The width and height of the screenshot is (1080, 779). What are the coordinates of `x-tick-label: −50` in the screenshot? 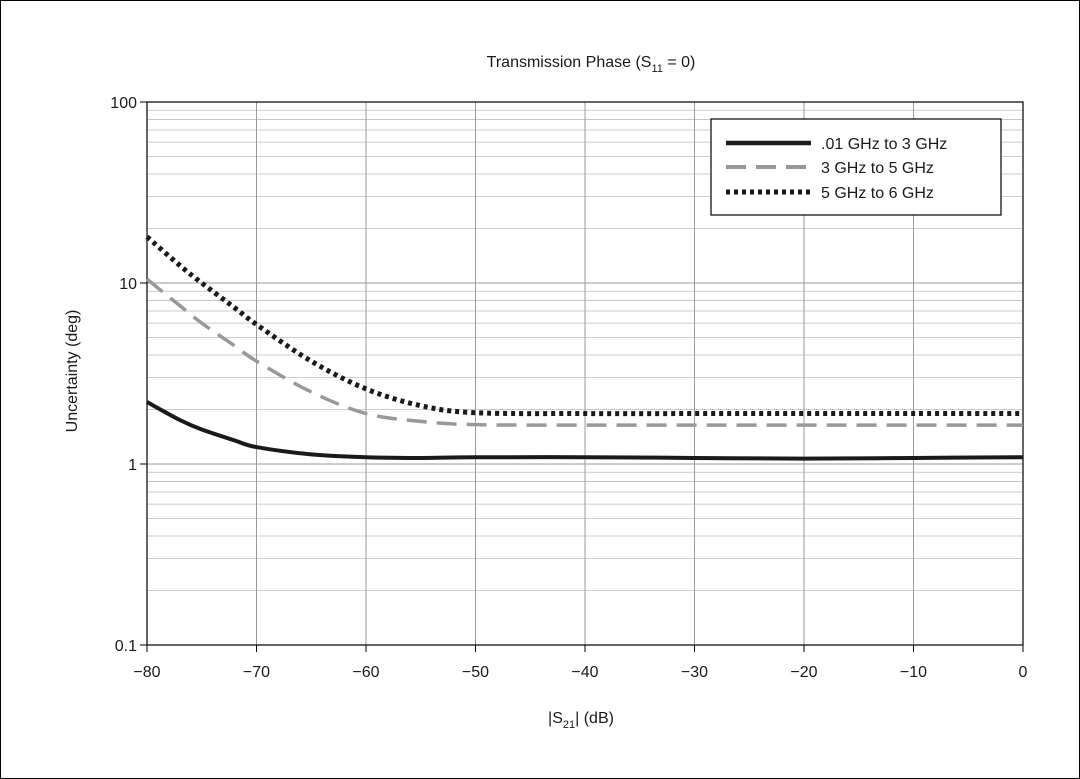 It's located at (475, 672).